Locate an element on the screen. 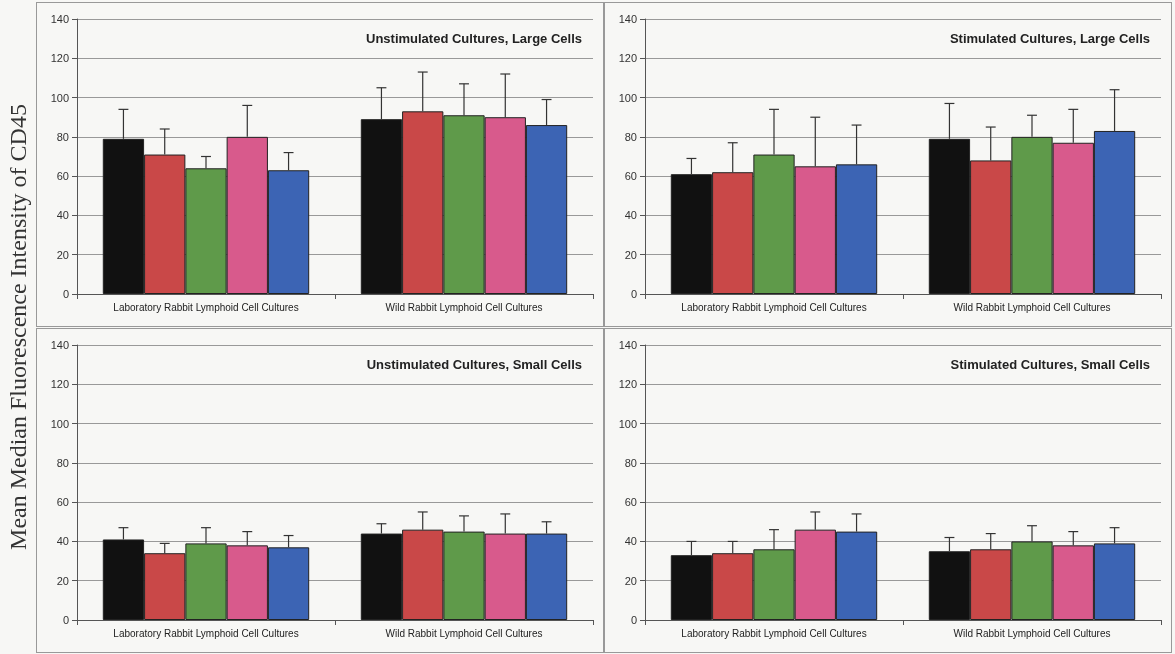 This screenshot has height=654, width=1175. text: Unstimulated Cultures, Large Cells is located at coordinates (474, 38).